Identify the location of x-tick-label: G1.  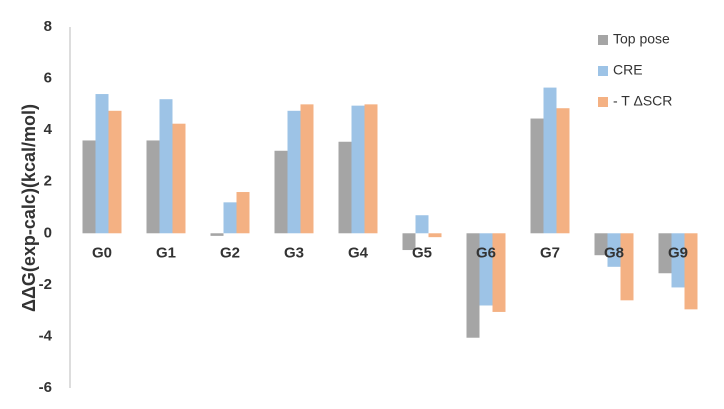
(166, 252).